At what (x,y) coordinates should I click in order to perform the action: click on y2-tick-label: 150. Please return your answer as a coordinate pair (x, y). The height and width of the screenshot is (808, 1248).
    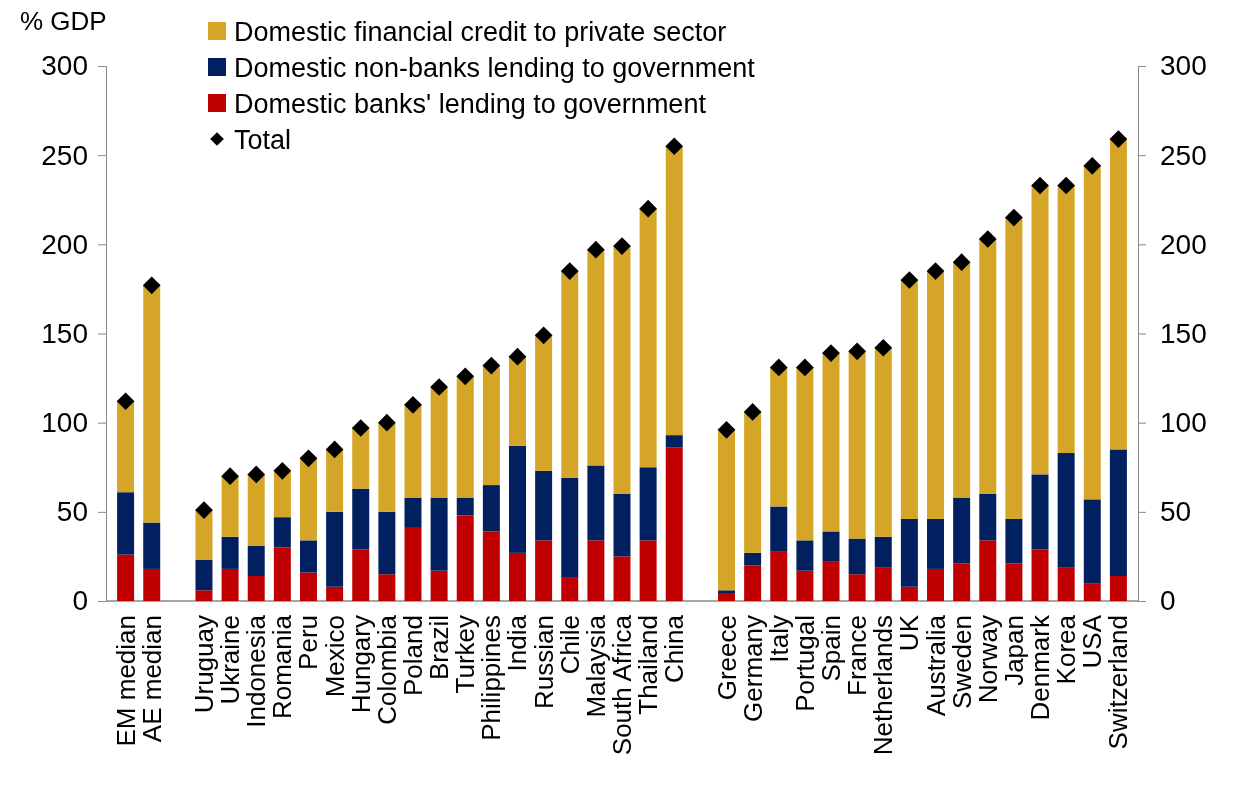
    Looking at the image, I should click on (1183, 333).